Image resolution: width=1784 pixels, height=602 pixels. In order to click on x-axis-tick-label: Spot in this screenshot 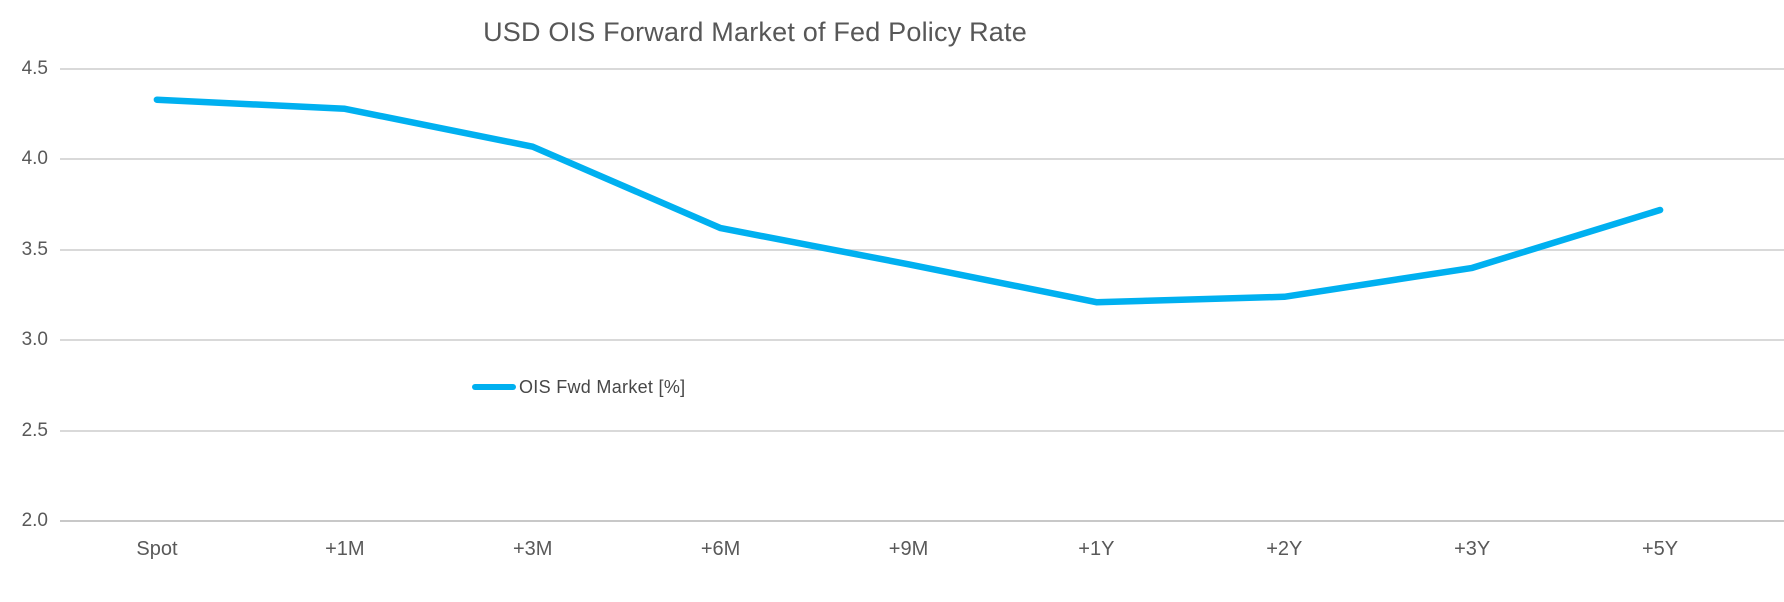, I will do `click(157, 549)`.